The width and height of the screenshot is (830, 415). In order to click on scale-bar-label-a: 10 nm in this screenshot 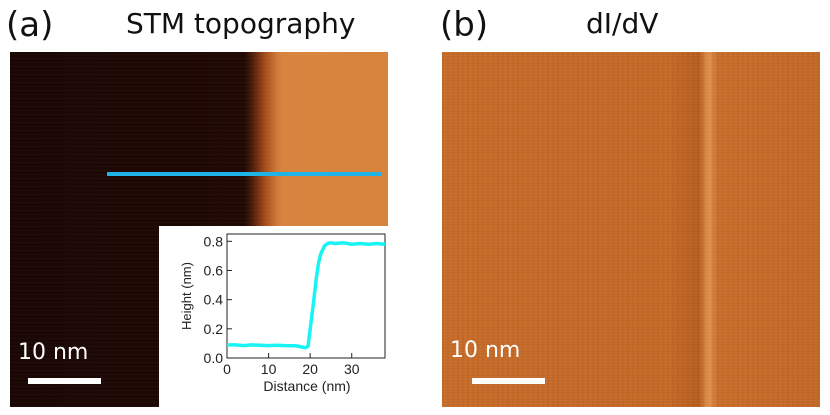, I will do `click(53, 352)`.